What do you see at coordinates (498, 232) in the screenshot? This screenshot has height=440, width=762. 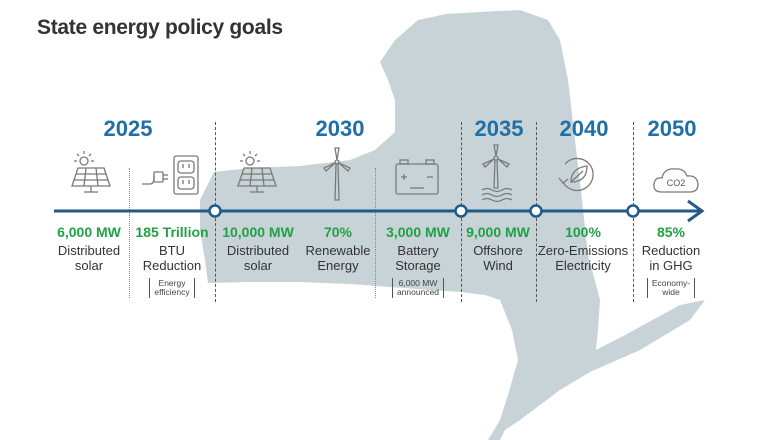 I see `goal-value: 9,000 MW` at bounding box center [498, 232].